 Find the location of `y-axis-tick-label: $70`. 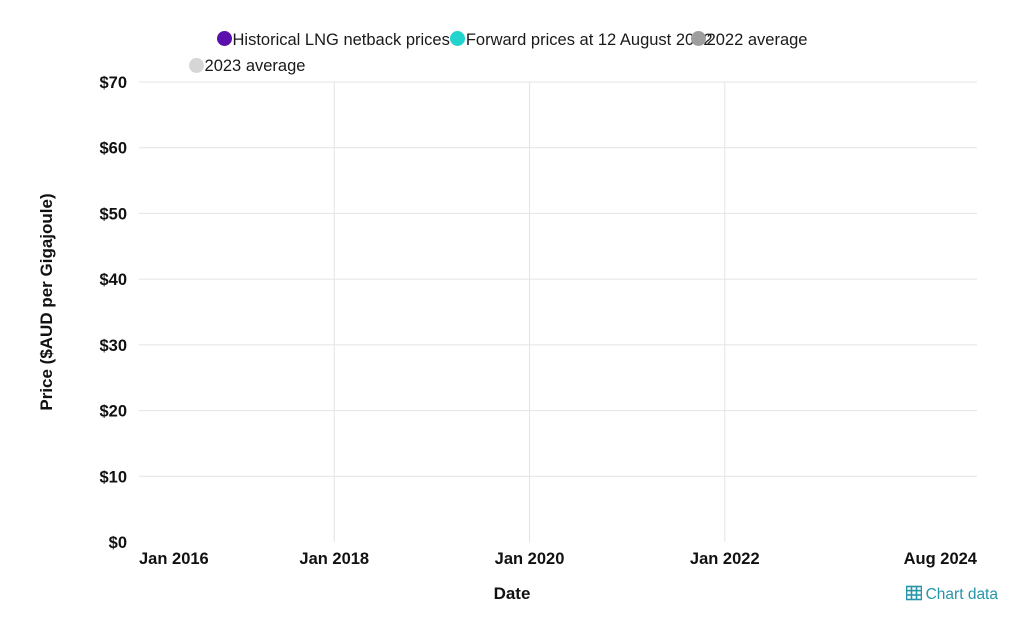

y-axis-tick-label: $70 is located at coordinates (113, 83).